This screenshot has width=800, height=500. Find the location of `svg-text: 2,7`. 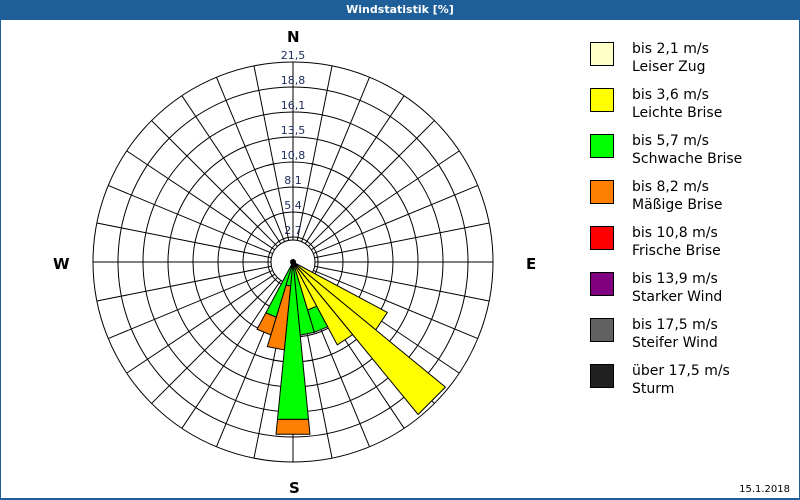

svg-text: 2,7 is located at coordinates (293, 230).